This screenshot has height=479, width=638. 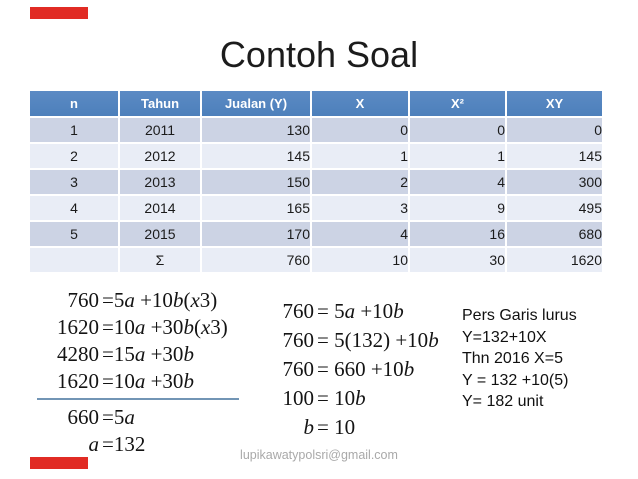 I want to click on page-title: Contoh Soal, so click(x=319, y=54).